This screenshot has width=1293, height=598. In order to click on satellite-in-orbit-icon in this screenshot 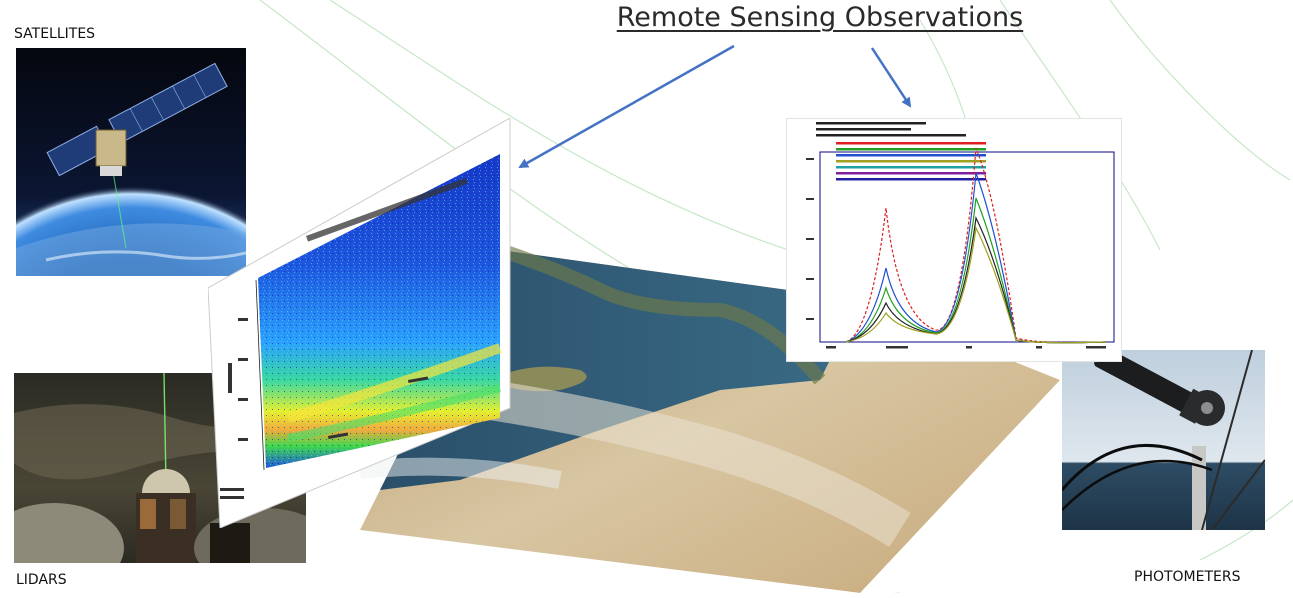, I will do `click(131, 162)`.